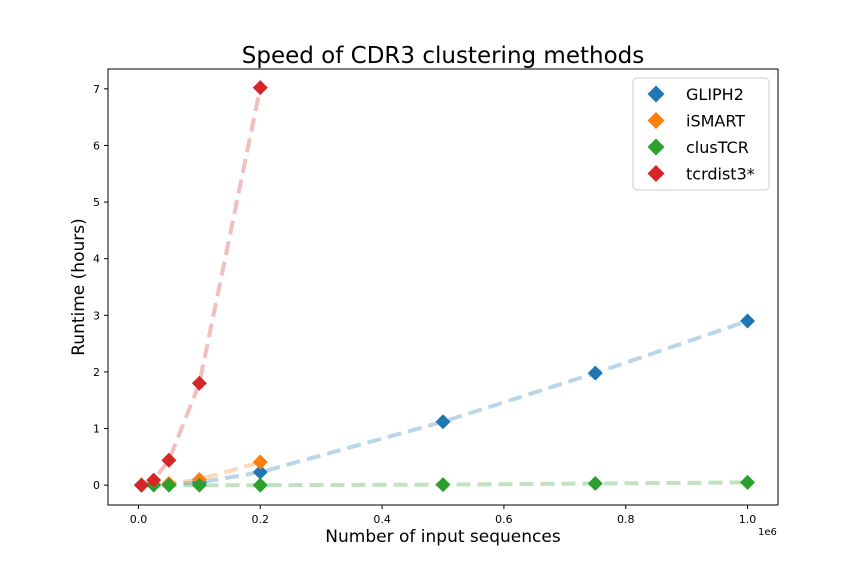 Image resolution: width=864 pixels, height=576 pixels. I want to click on chart-title: Speed of CDR3 clustering methods, so click(443, 56).